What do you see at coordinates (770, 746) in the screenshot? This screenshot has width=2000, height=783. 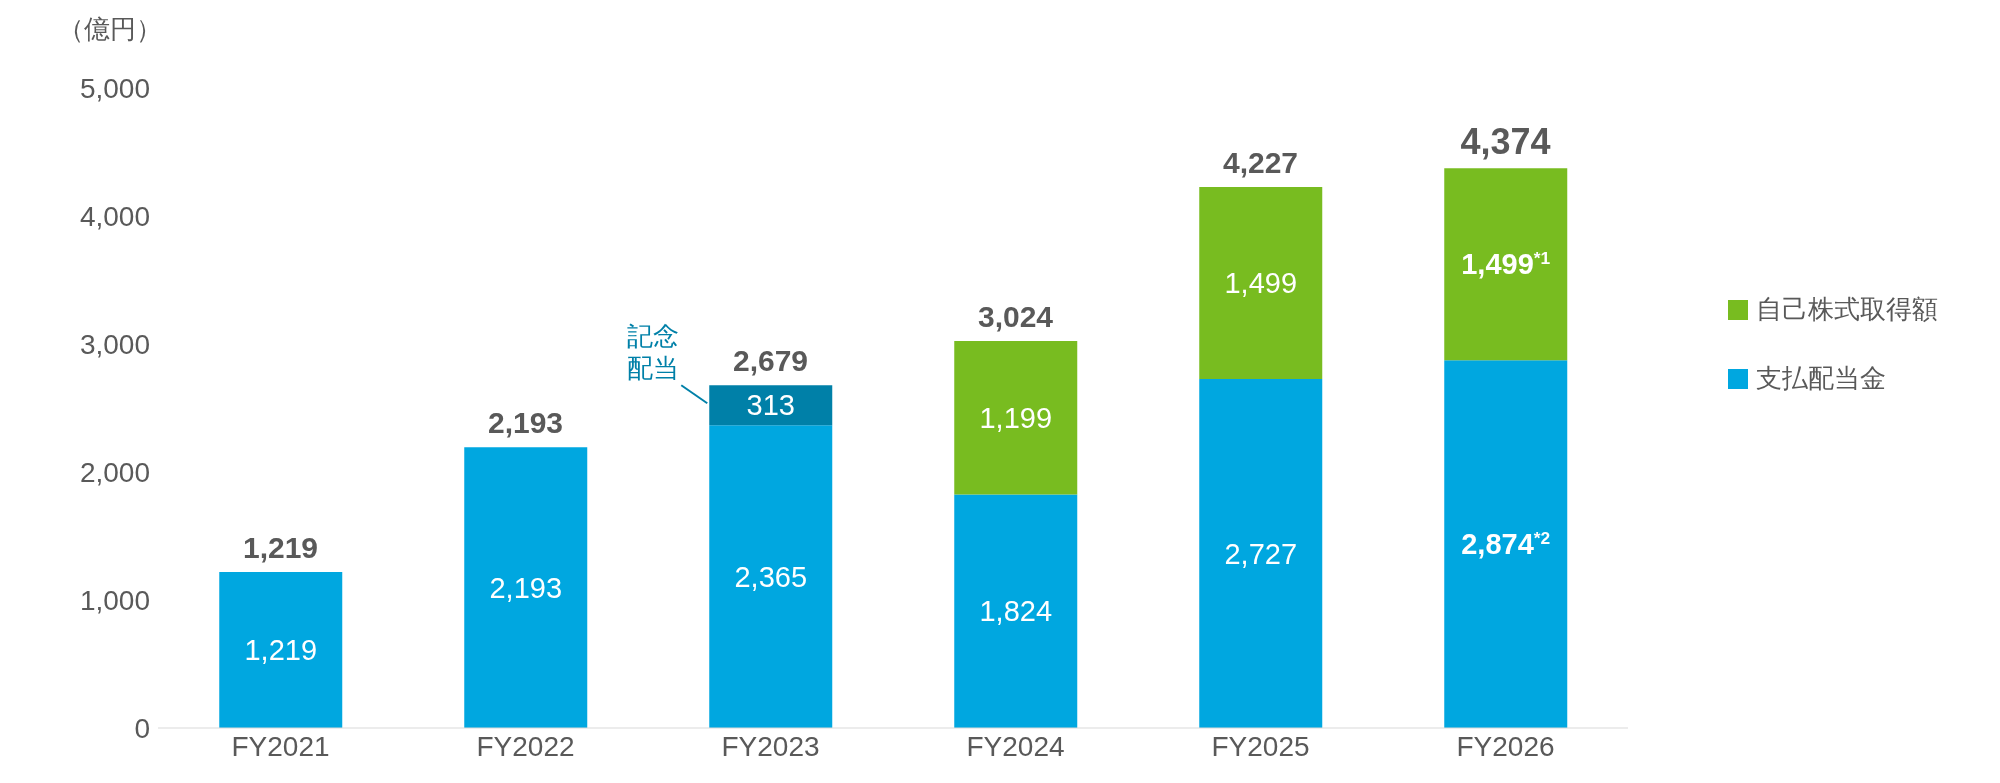 I see `x-tick-label: FY2023` at bounding box center [770, 746].